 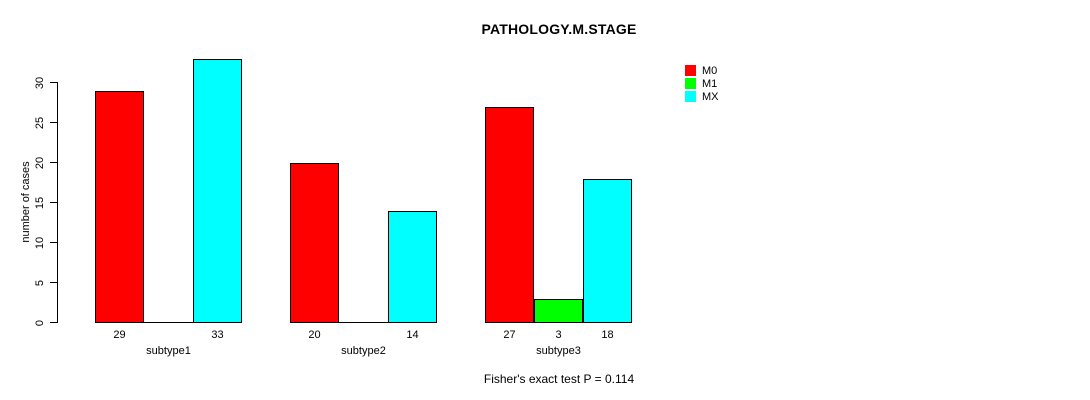 I want to click on bar-value-label: 20, so click(x=314, y=335).